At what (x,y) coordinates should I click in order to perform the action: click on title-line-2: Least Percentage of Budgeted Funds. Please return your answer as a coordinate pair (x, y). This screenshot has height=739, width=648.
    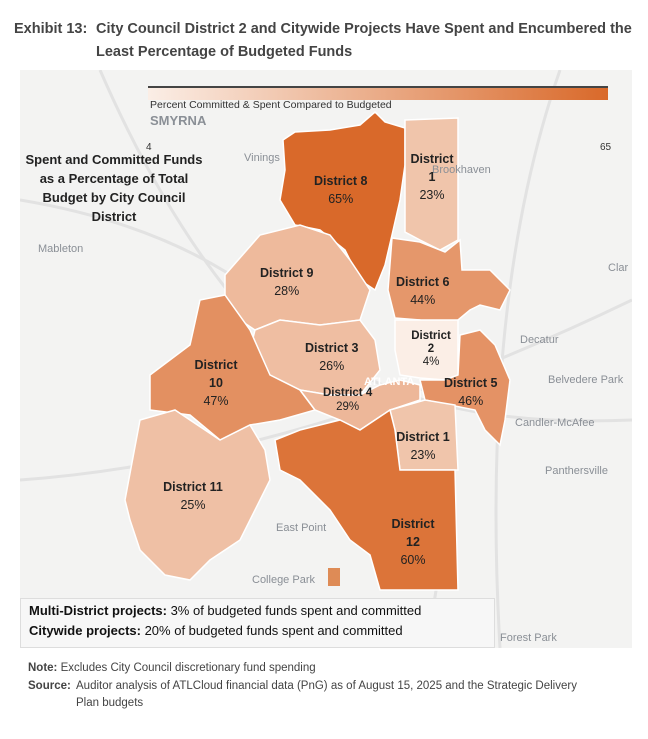
    Looking at the image, I should click on (224, 52).